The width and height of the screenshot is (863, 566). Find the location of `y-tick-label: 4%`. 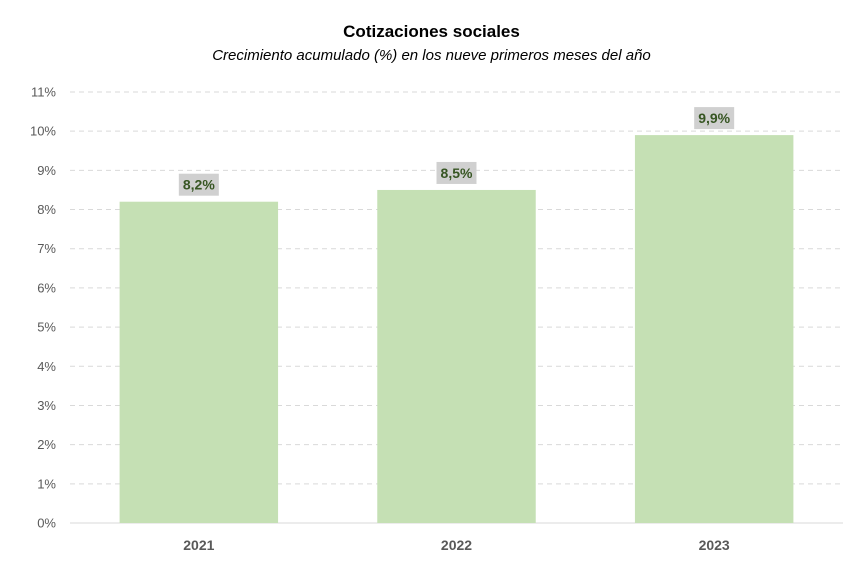

y-tick-label: 4% is located at coordinates (46, 366).